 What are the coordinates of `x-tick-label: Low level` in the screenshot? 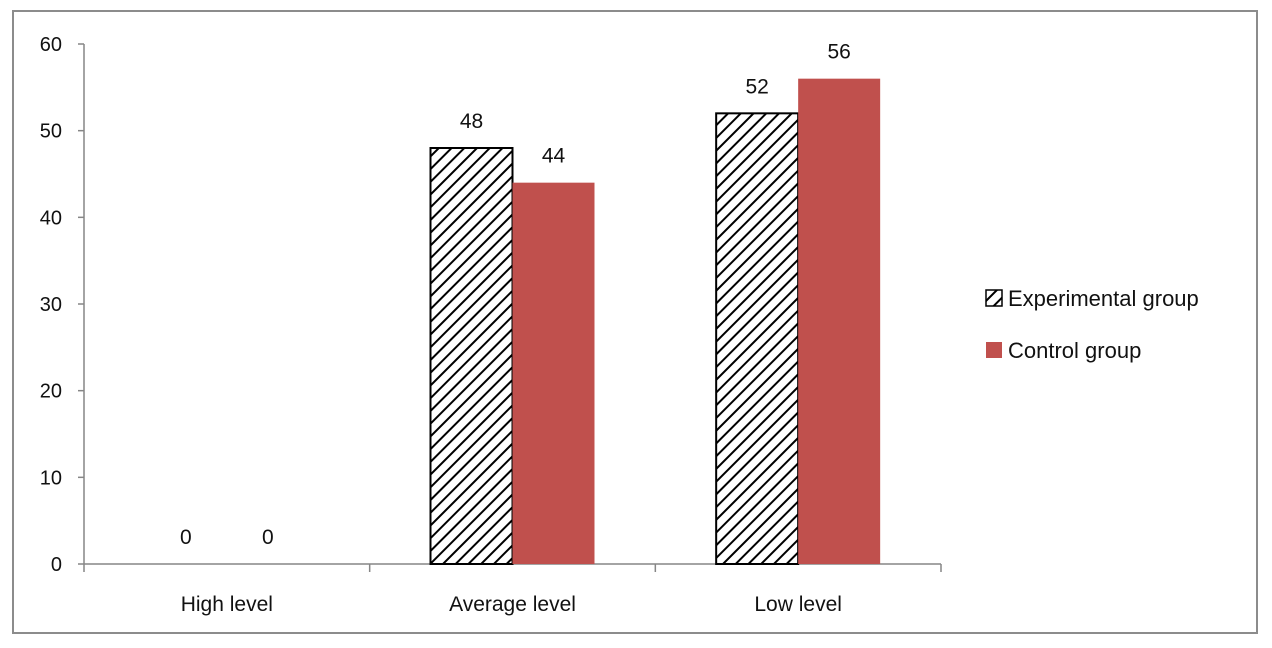 It's located at (798, 604).